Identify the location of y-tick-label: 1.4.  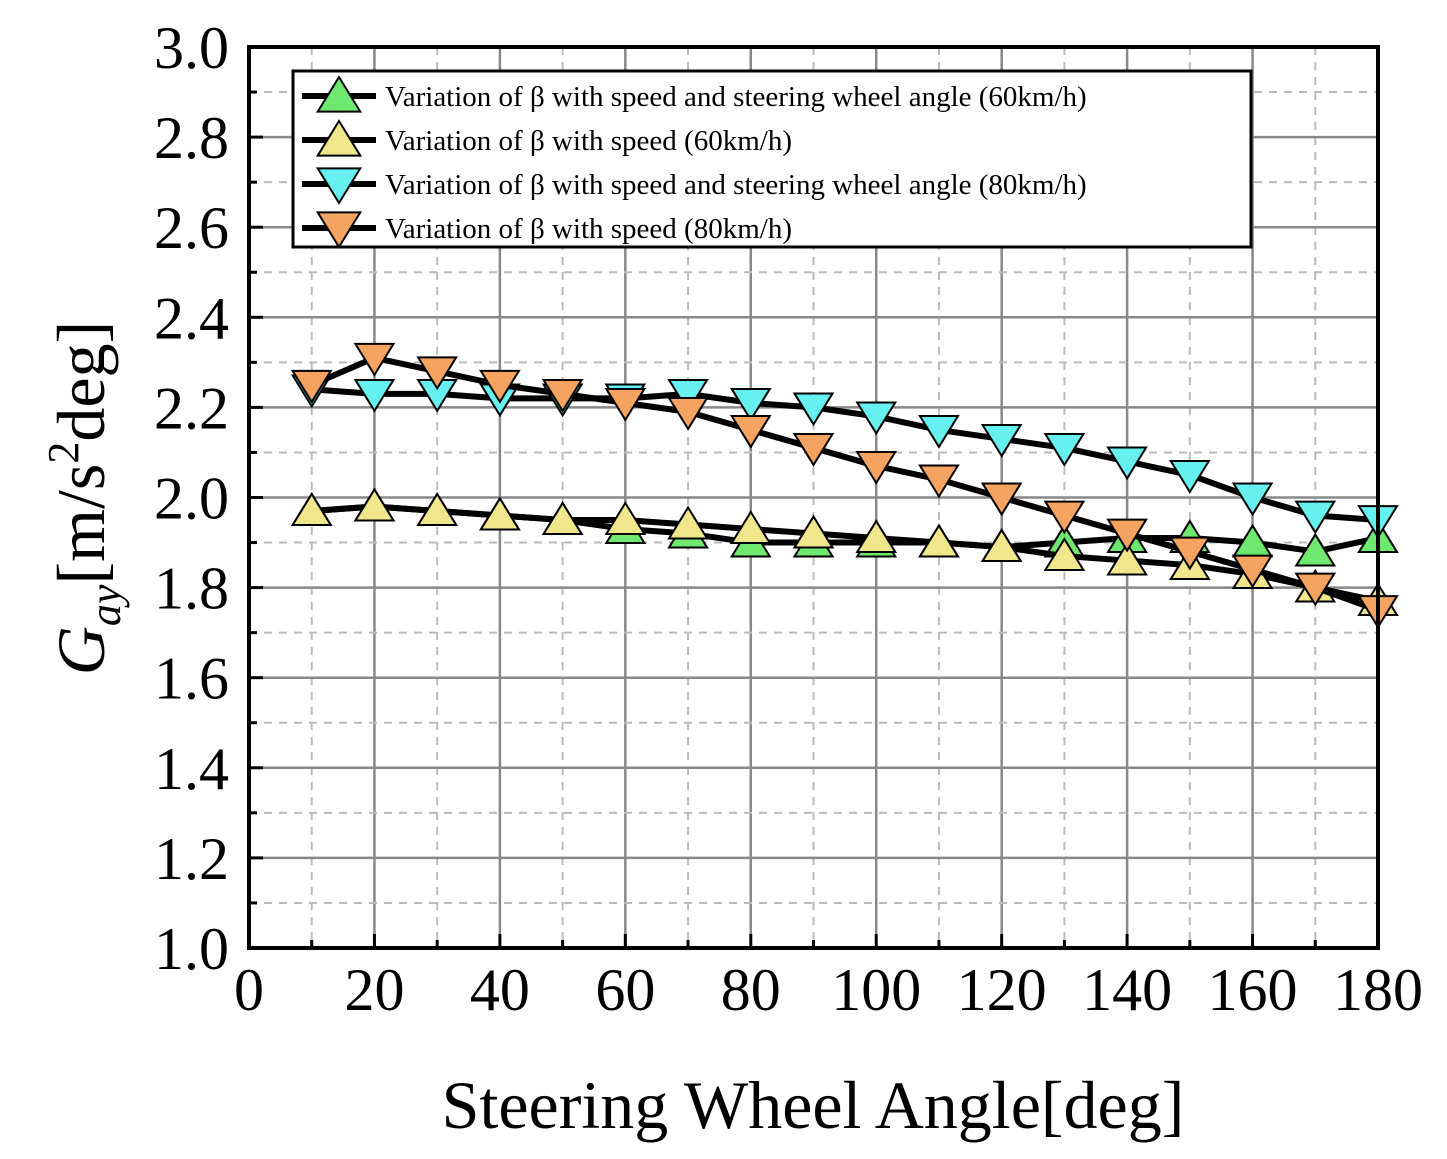
(191, 769).